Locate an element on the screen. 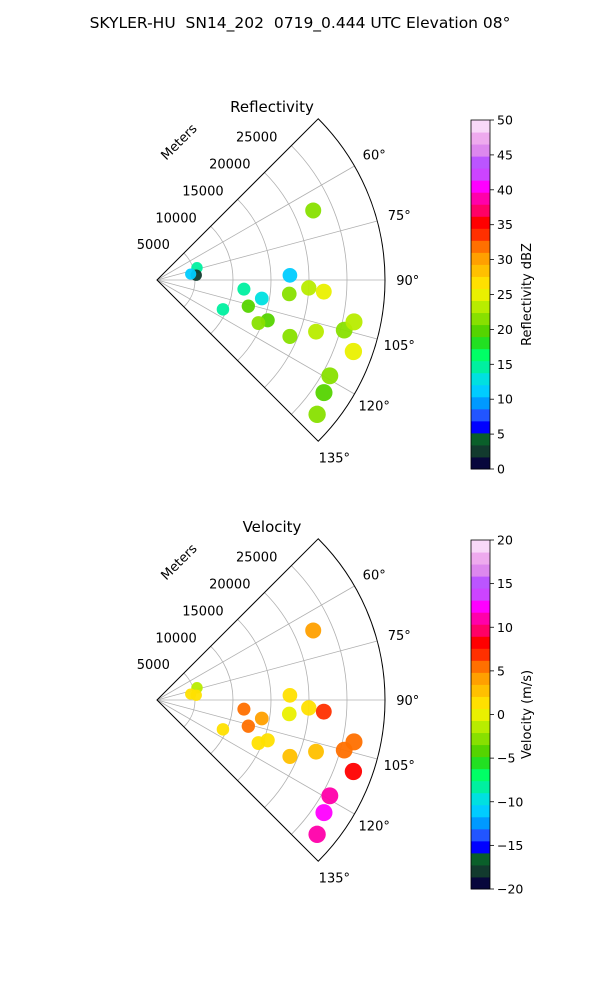 Image resolution: width=600 pixels, height=1000 pixels. radial-tick-label: 5000 is located at coordinates (153, 665).